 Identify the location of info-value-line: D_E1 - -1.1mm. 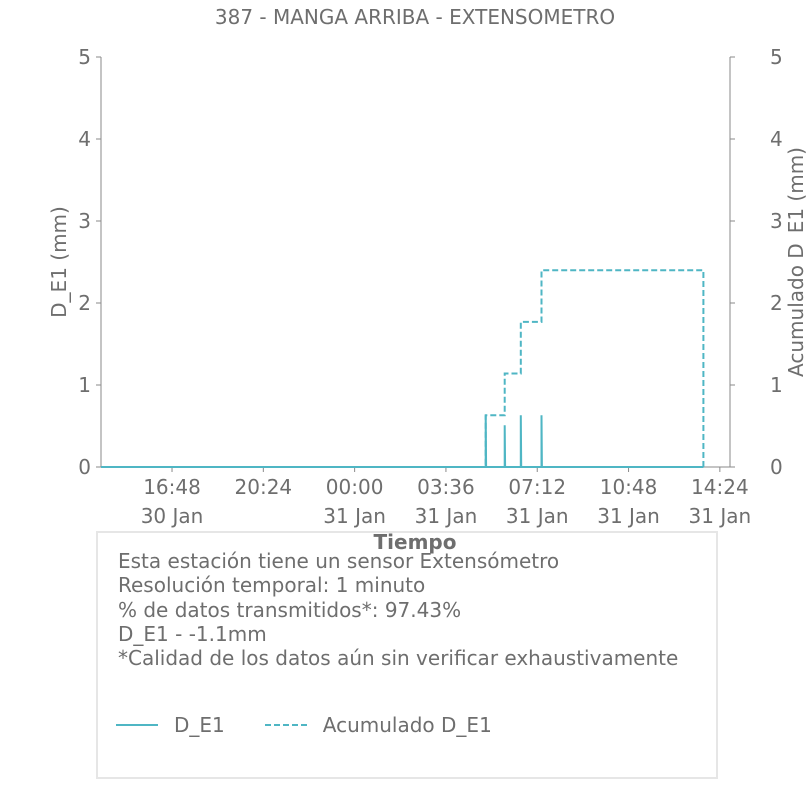
(192, 633).